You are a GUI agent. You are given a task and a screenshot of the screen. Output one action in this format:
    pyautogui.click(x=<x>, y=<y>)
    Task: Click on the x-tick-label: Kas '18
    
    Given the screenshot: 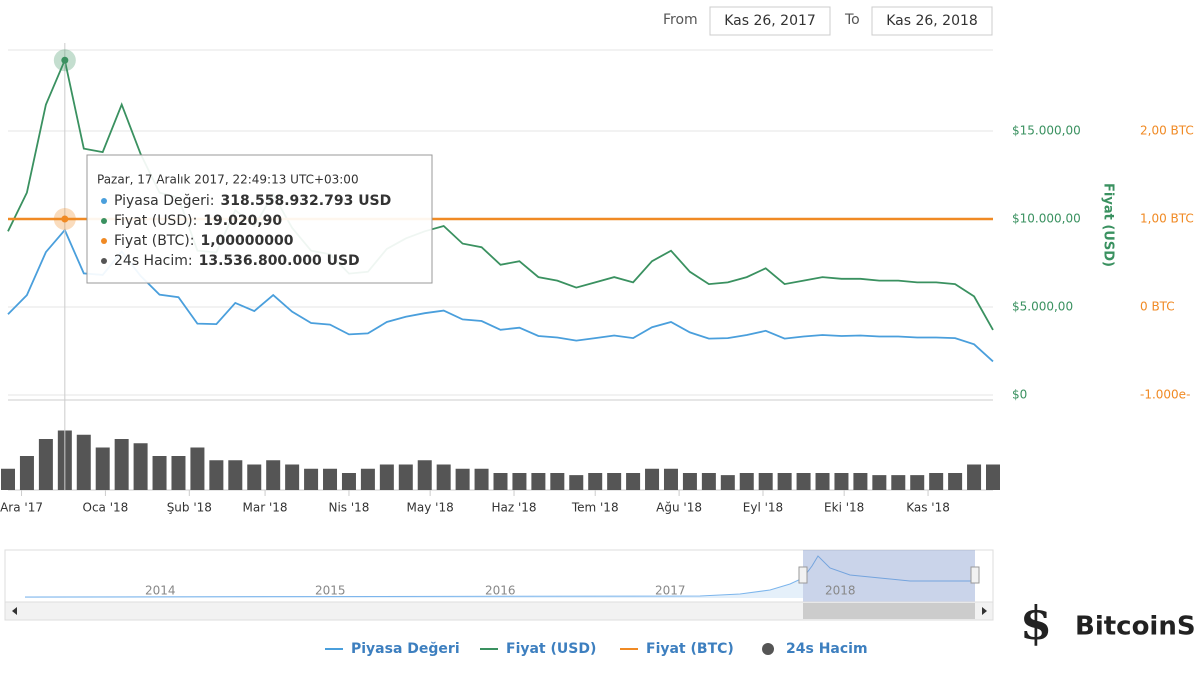 What is the action you would take?
    pyautogui.click(x=928, y=508)
    